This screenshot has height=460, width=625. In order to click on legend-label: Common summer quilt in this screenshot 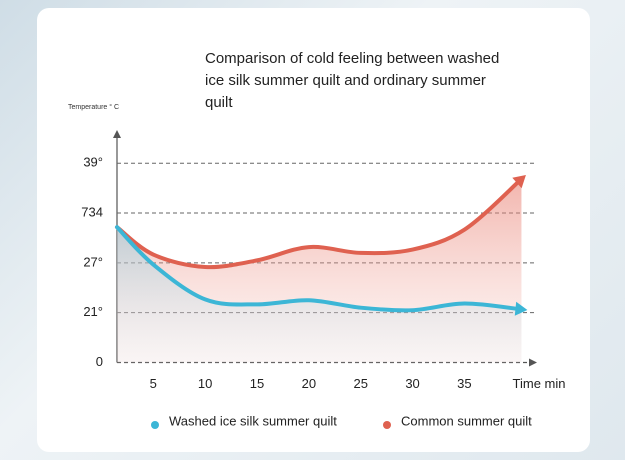, I will do `click(466, 420)`.